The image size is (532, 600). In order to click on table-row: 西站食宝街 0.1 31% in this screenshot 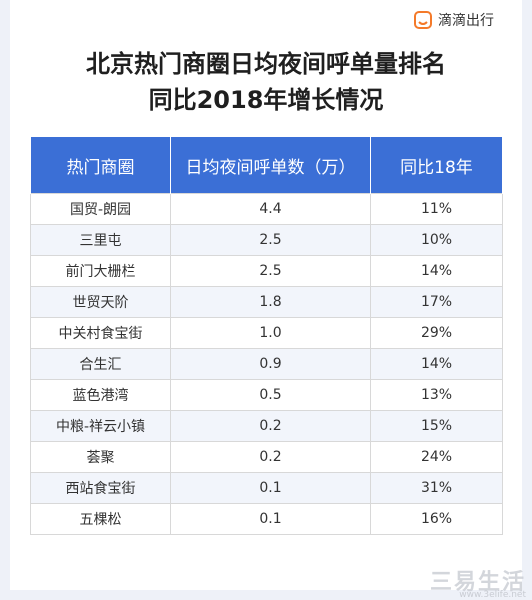, I will do `click(266, 488)`.